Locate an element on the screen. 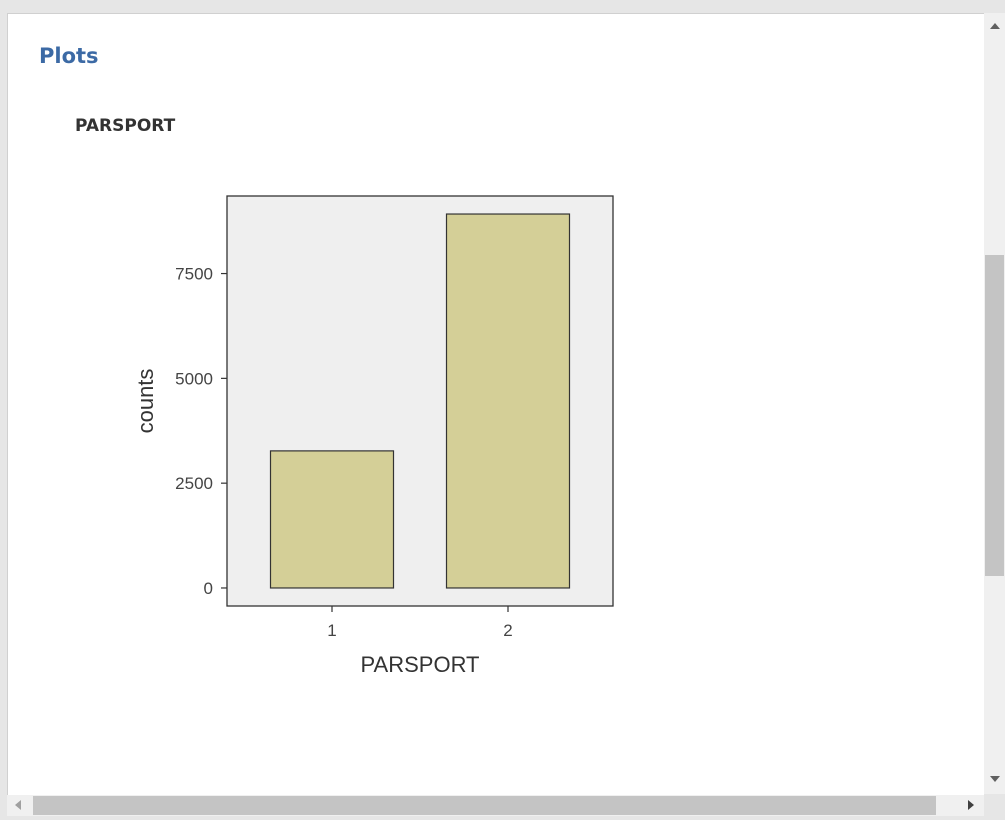 This screenshot has width=1005, height=820. scroll-right-icon is located at coordinates (971, 805).